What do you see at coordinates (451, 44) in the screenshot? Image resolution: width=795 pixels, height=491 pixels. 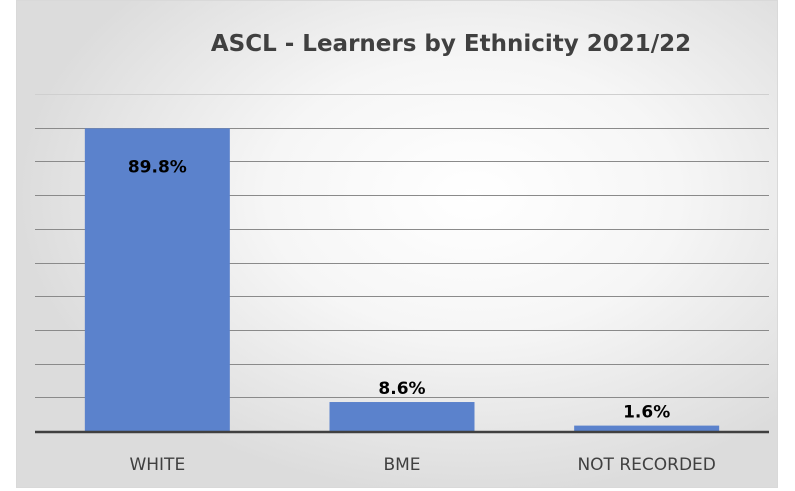 I see `chart-title: ASCL - Learners by Ethnicity 2021/22` at bounding box center [451, 44].